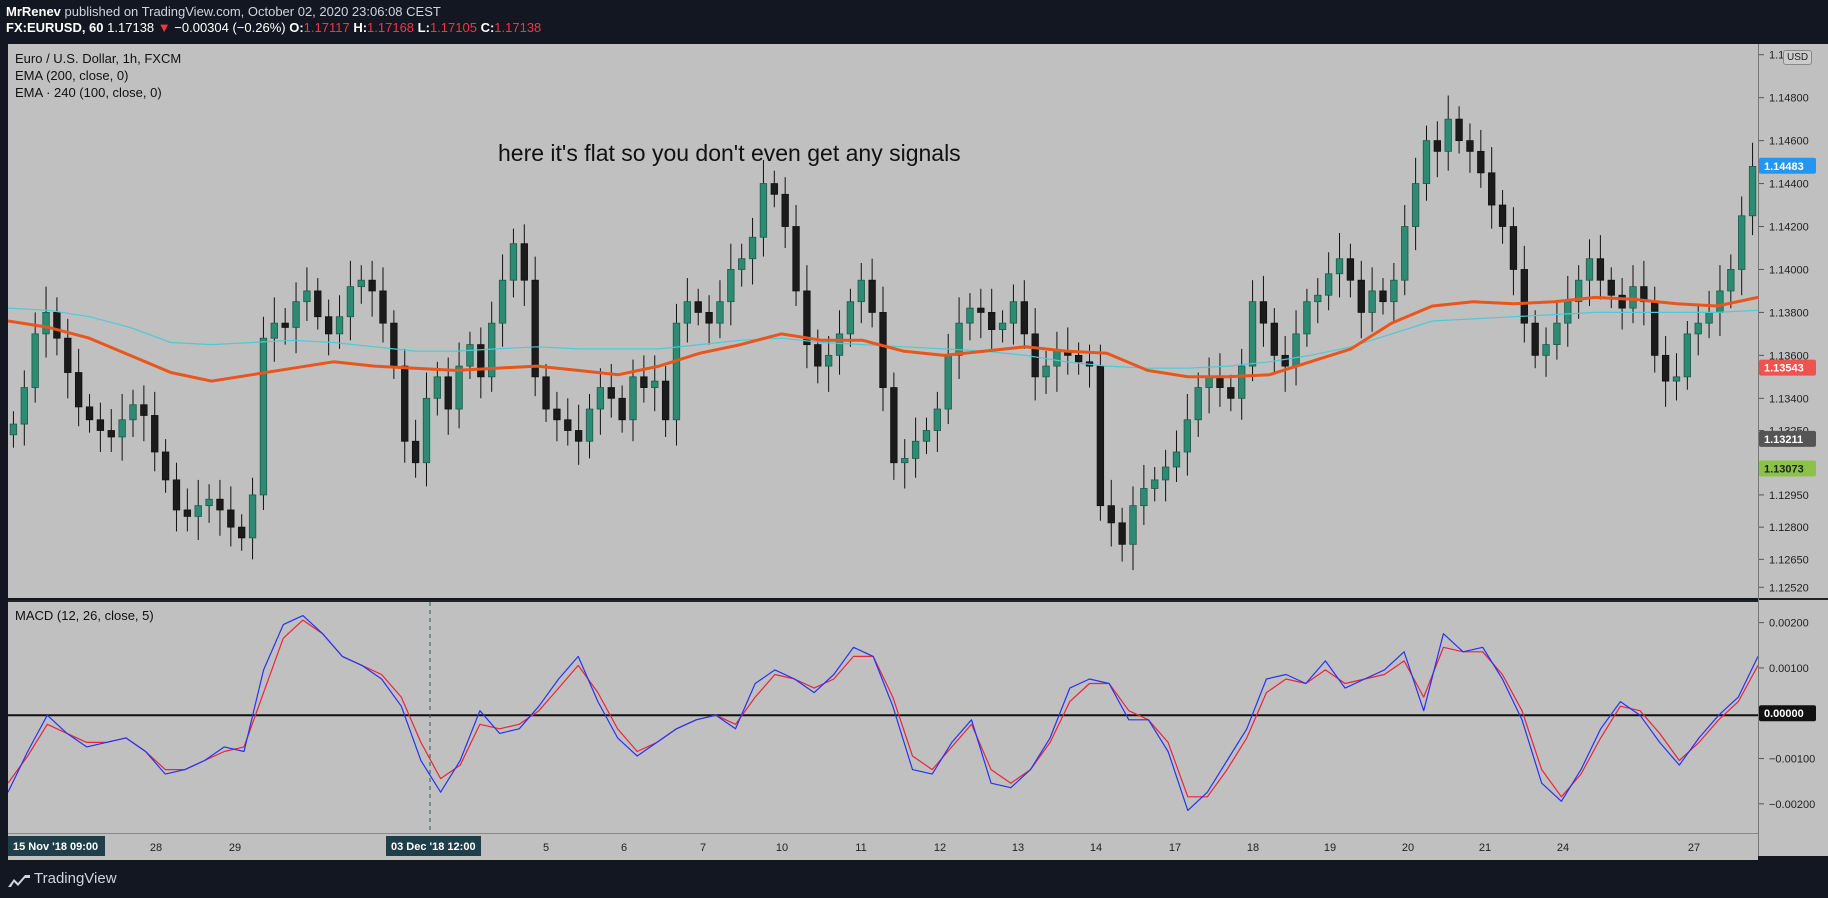 Image resolution: width=1828 pixels, height=898 pixels. I want to click on low-label: L:, so click(423, 27).